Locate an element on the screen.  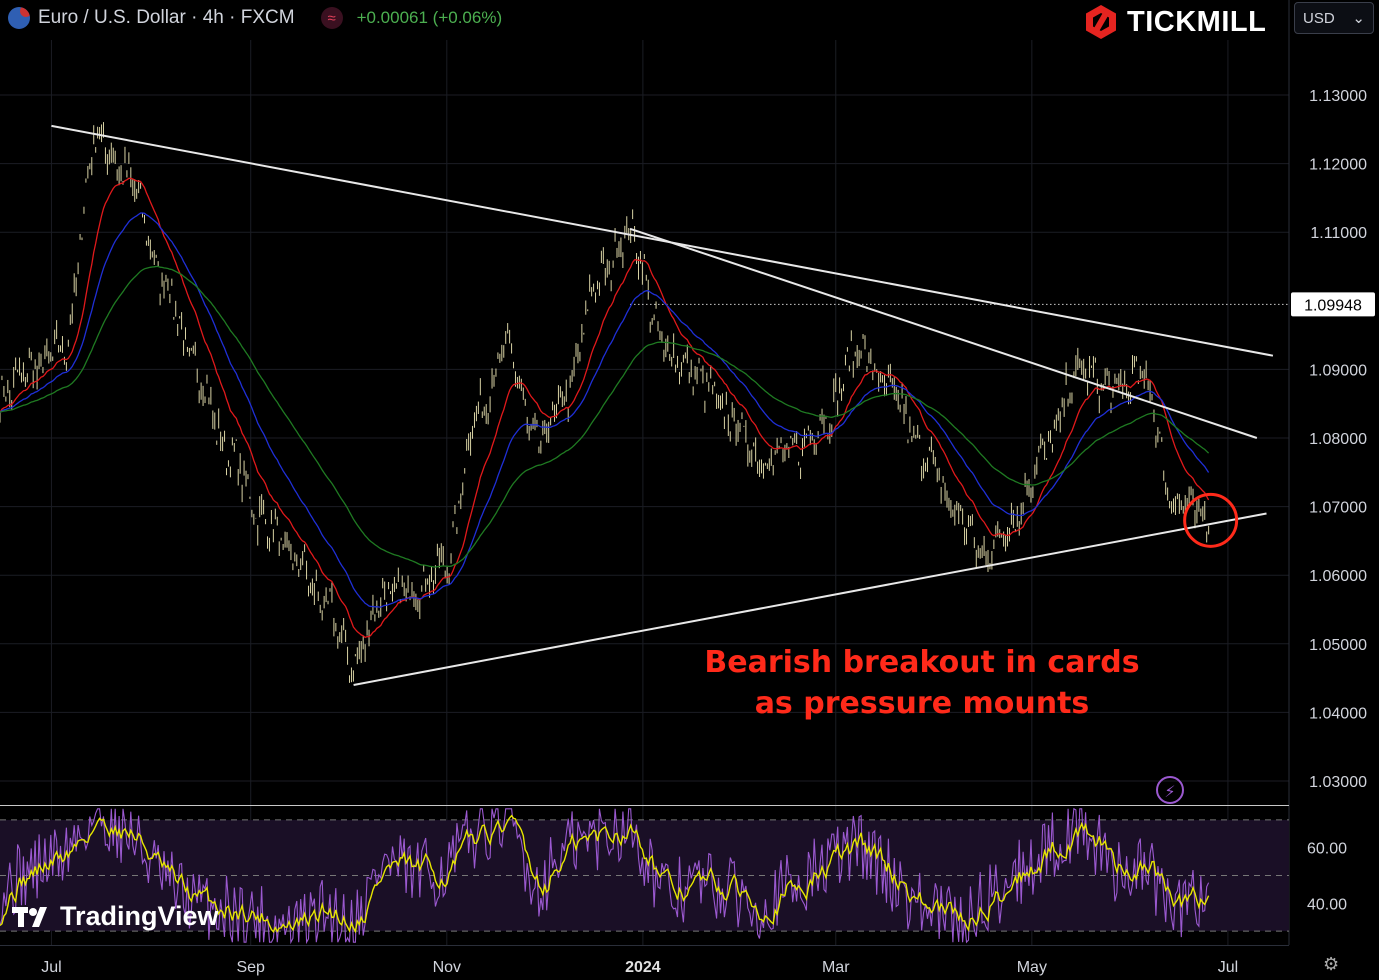
rsi-panel: 60.00 40.00 is located at coordinates (673, 876).